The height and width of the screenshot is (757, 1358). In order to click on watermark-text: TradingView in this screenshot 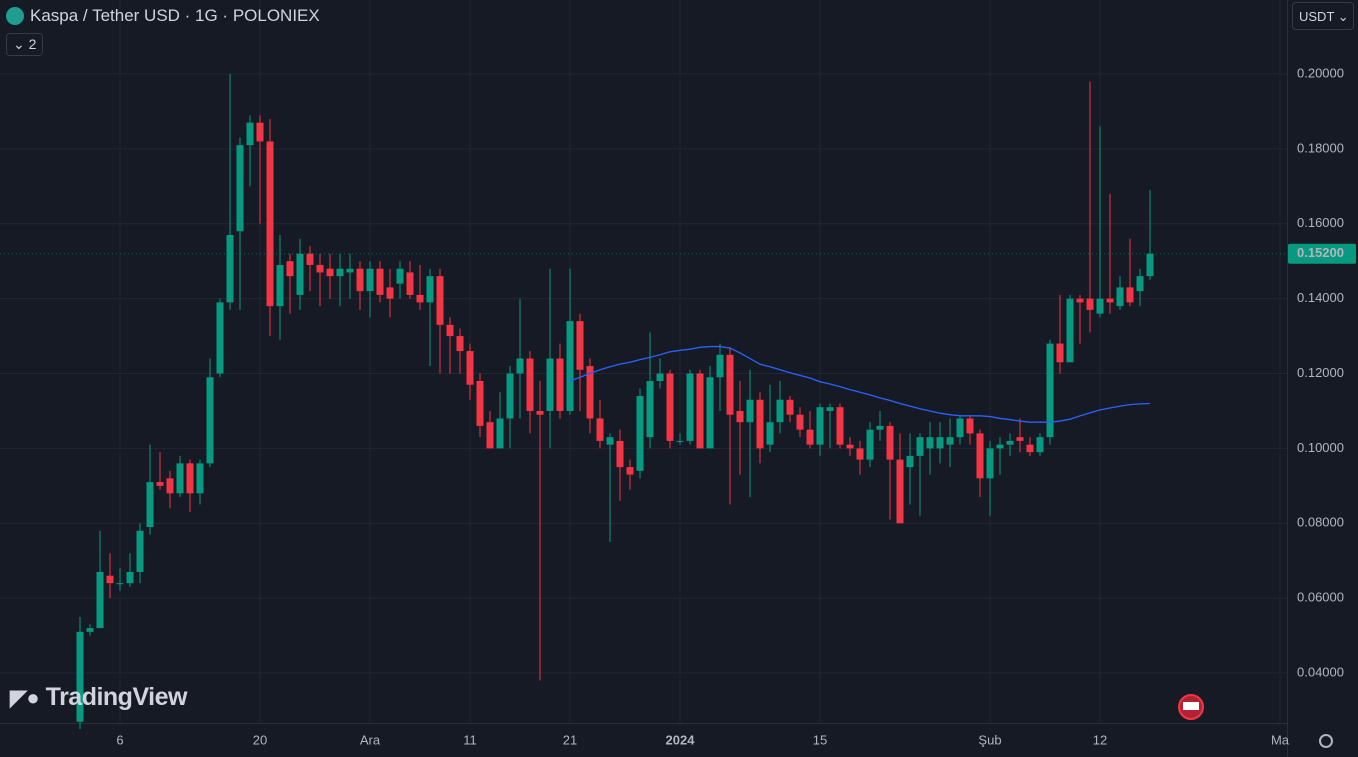, I will do `click(116, 697)`.